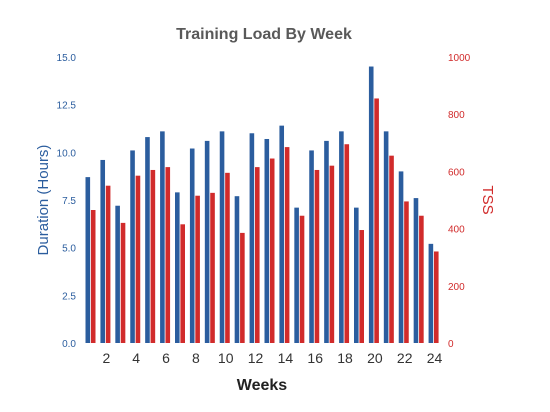 The width and height of the screenshot is (550, 412). I want to click on left-axis-tick-label: 0.0, so click(69, 344).